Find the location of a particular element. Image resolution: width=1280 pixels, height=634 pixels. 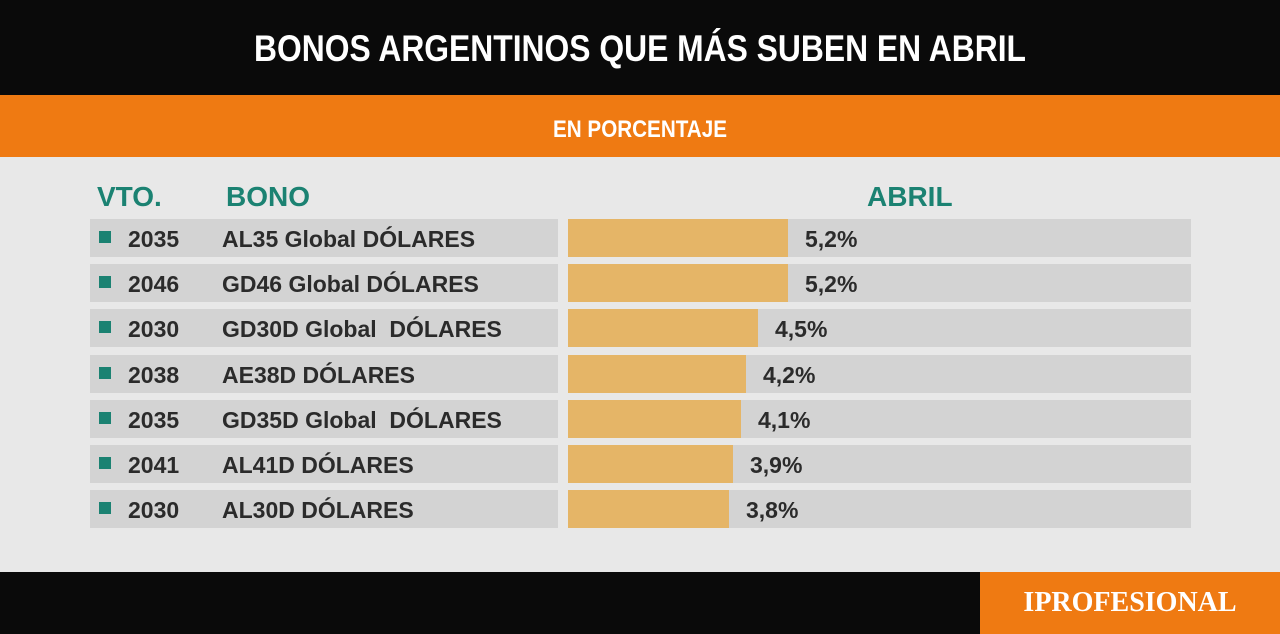

vto-label: 2038 is located at coordinates (154, 375).